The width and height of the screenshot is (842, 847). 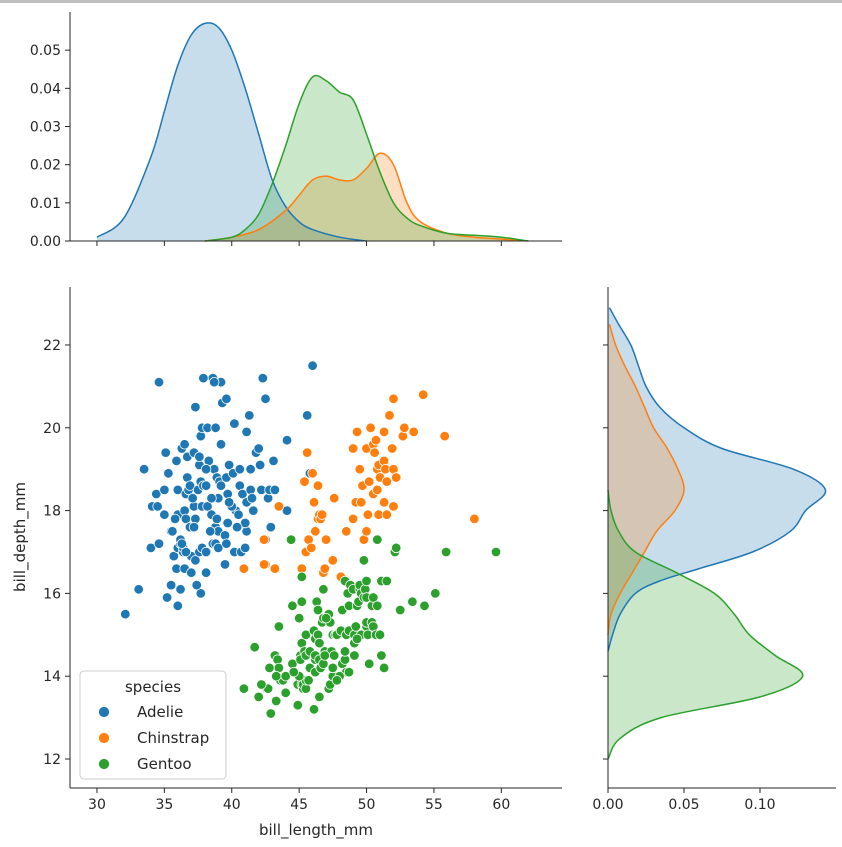 What do you see at coordinates (45, 166) in the screenshot?
I see `marginal-x-density-tick-label: 0.02` at bounding box center [45, 166].